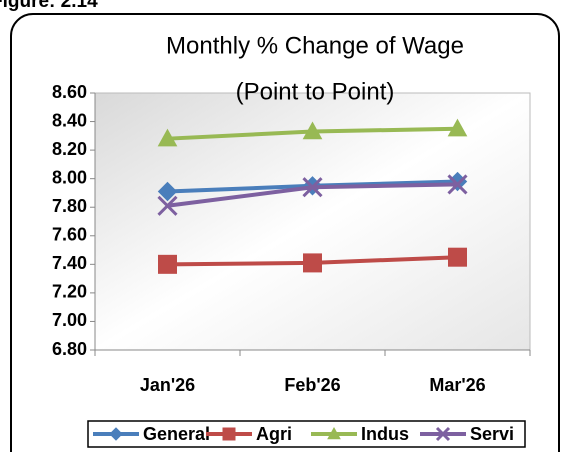  I want to click on chart-title: Monthly % Change of Wage, so click(315, 45).